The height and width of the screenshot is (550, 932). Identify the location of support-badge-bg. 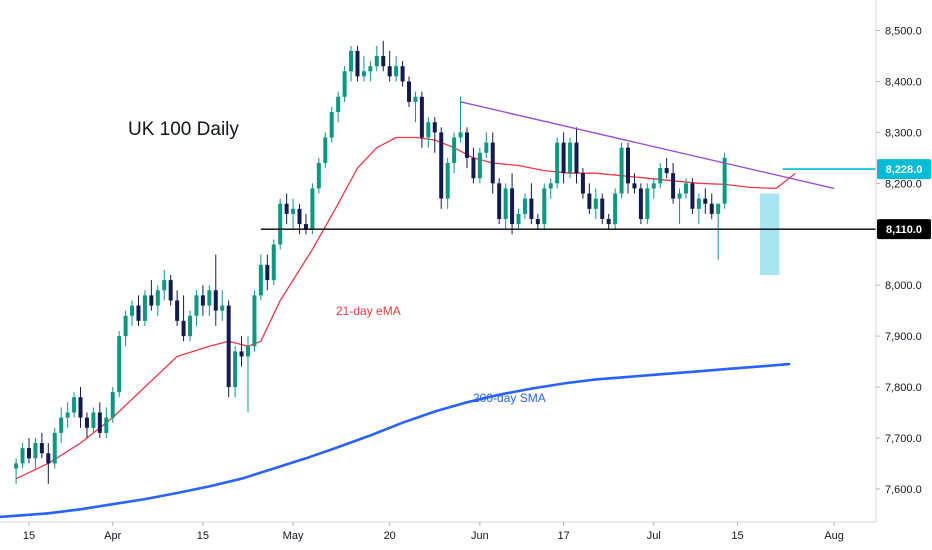
(904, 229).